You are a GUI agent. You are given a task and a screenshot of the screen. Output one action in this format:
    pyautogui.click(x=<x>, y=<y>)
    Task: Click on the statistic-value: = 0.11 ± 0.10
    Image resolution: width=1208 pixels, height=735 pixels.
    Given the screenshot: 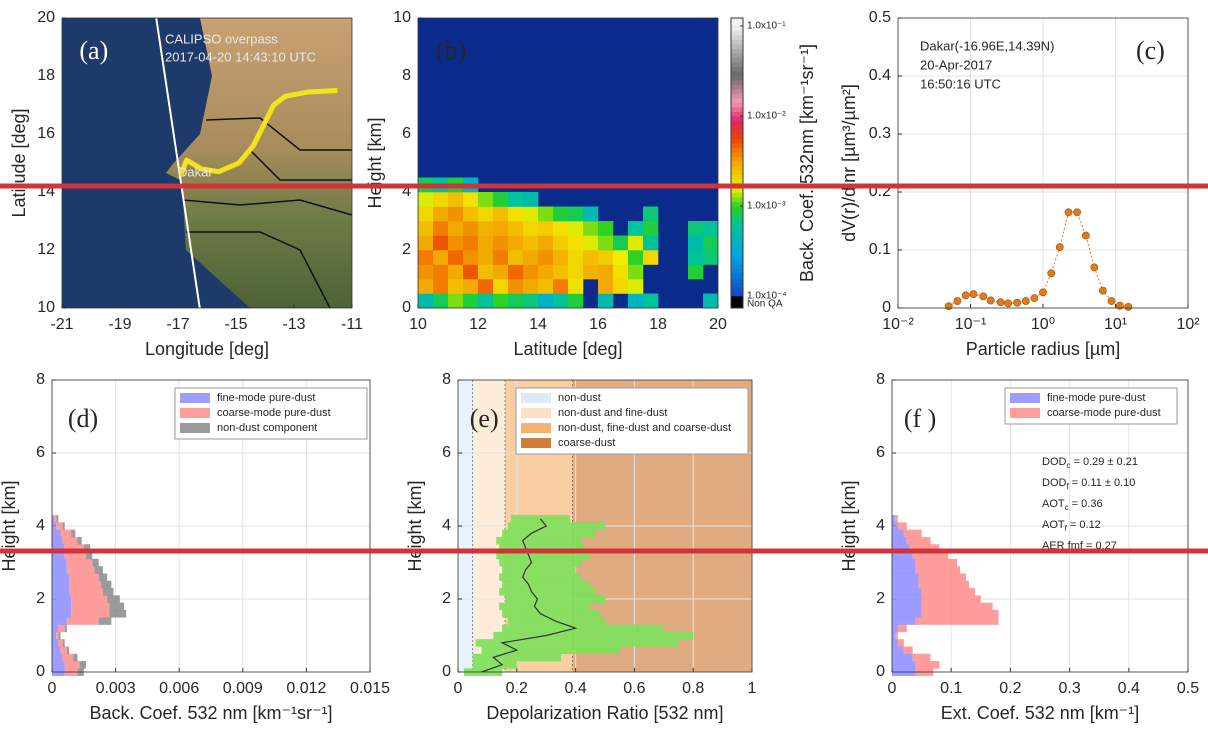 What is the action you would take?
    pyautogui.click(x=1102, y=483)
    